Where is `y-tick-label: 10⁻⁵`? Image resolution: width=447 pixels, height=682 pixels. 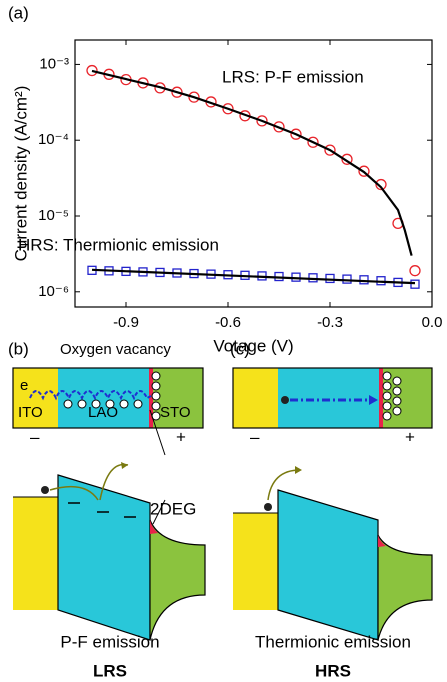 y-tick-label: 10⁻⁵ is located at coordinates (53, 215).